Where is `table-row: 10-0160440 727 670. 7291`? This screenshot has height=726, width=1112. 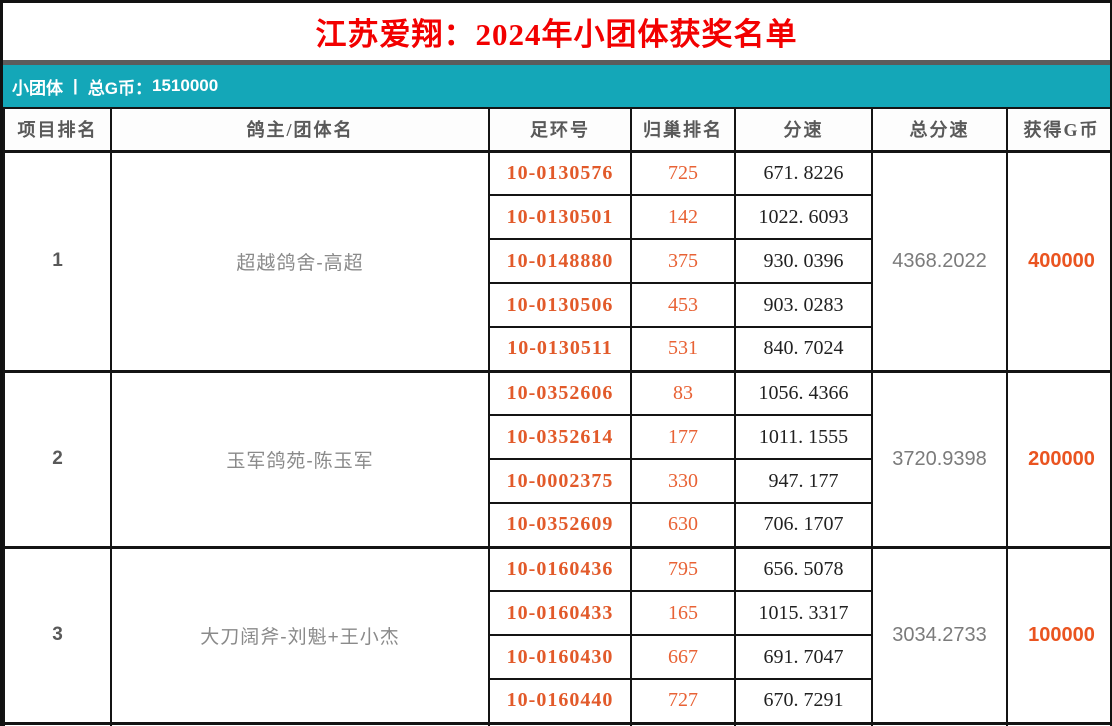
table-row: 10-0160440 727 670. 7291 is located at coordinates (557, 701).